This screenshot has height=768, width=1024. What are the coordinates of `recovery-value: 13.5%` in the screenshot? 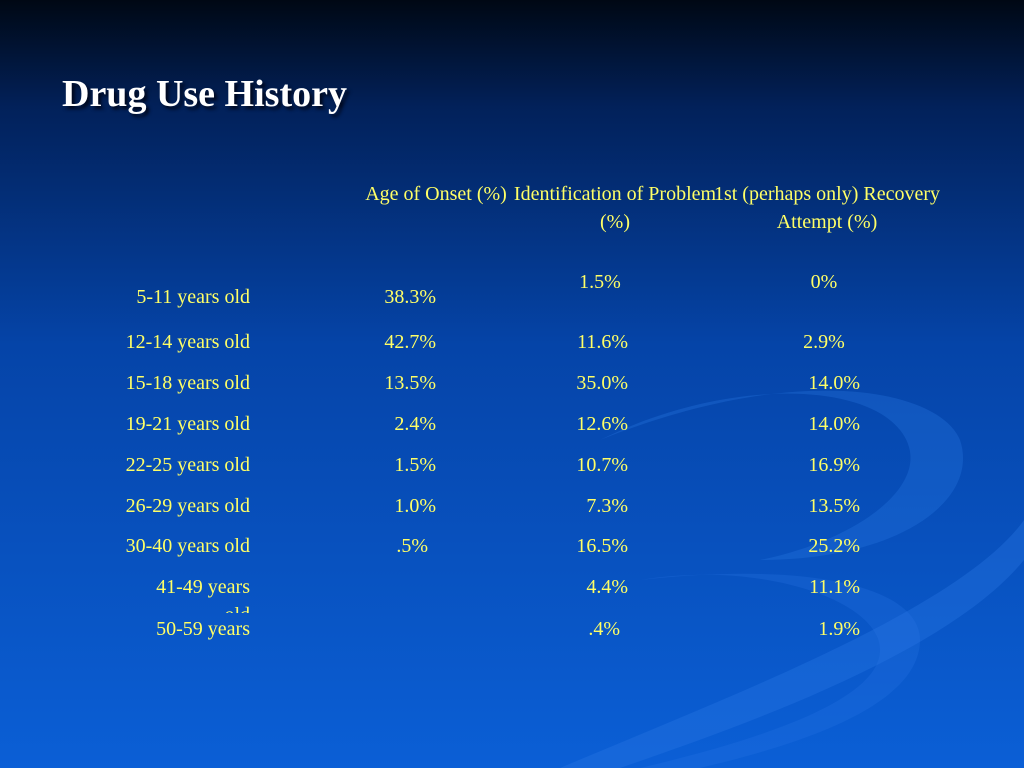 It's located at (834, 506).